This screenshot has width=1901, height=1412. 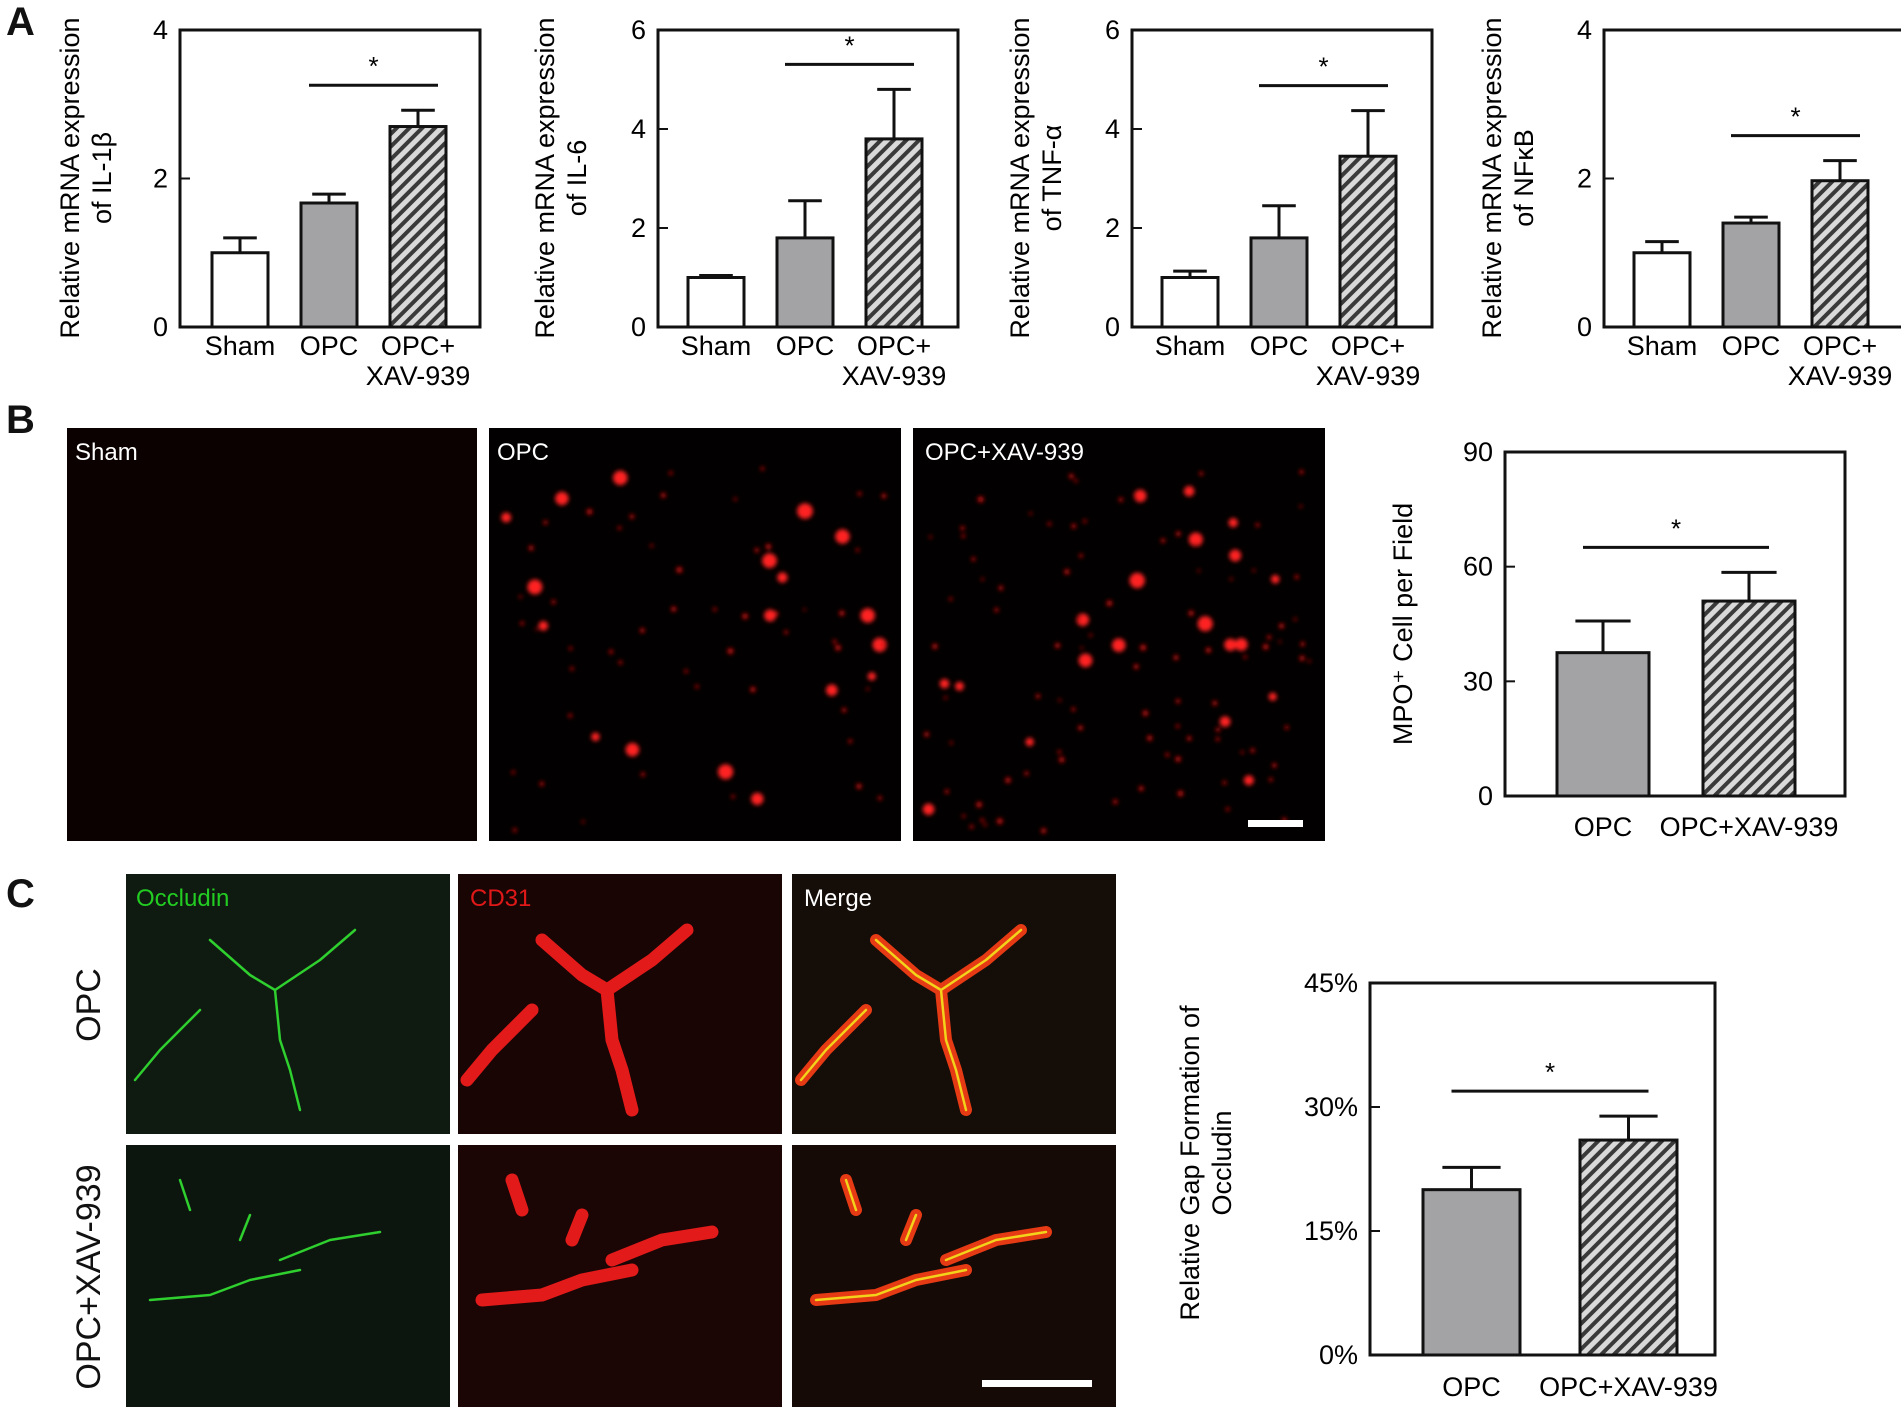 I want to click on y-tick-label: 4, so click(x=160, y=30).